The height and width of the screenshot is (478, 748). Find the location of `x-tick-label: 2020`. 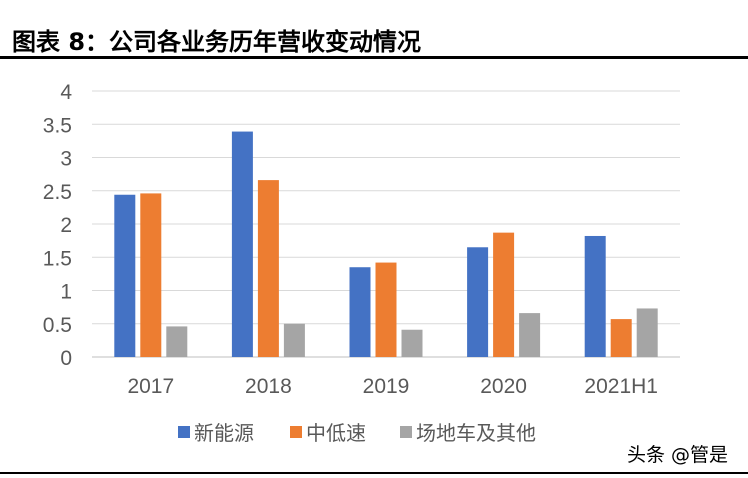

x-tick-label: 2020 is located at coordinates (503, 386).